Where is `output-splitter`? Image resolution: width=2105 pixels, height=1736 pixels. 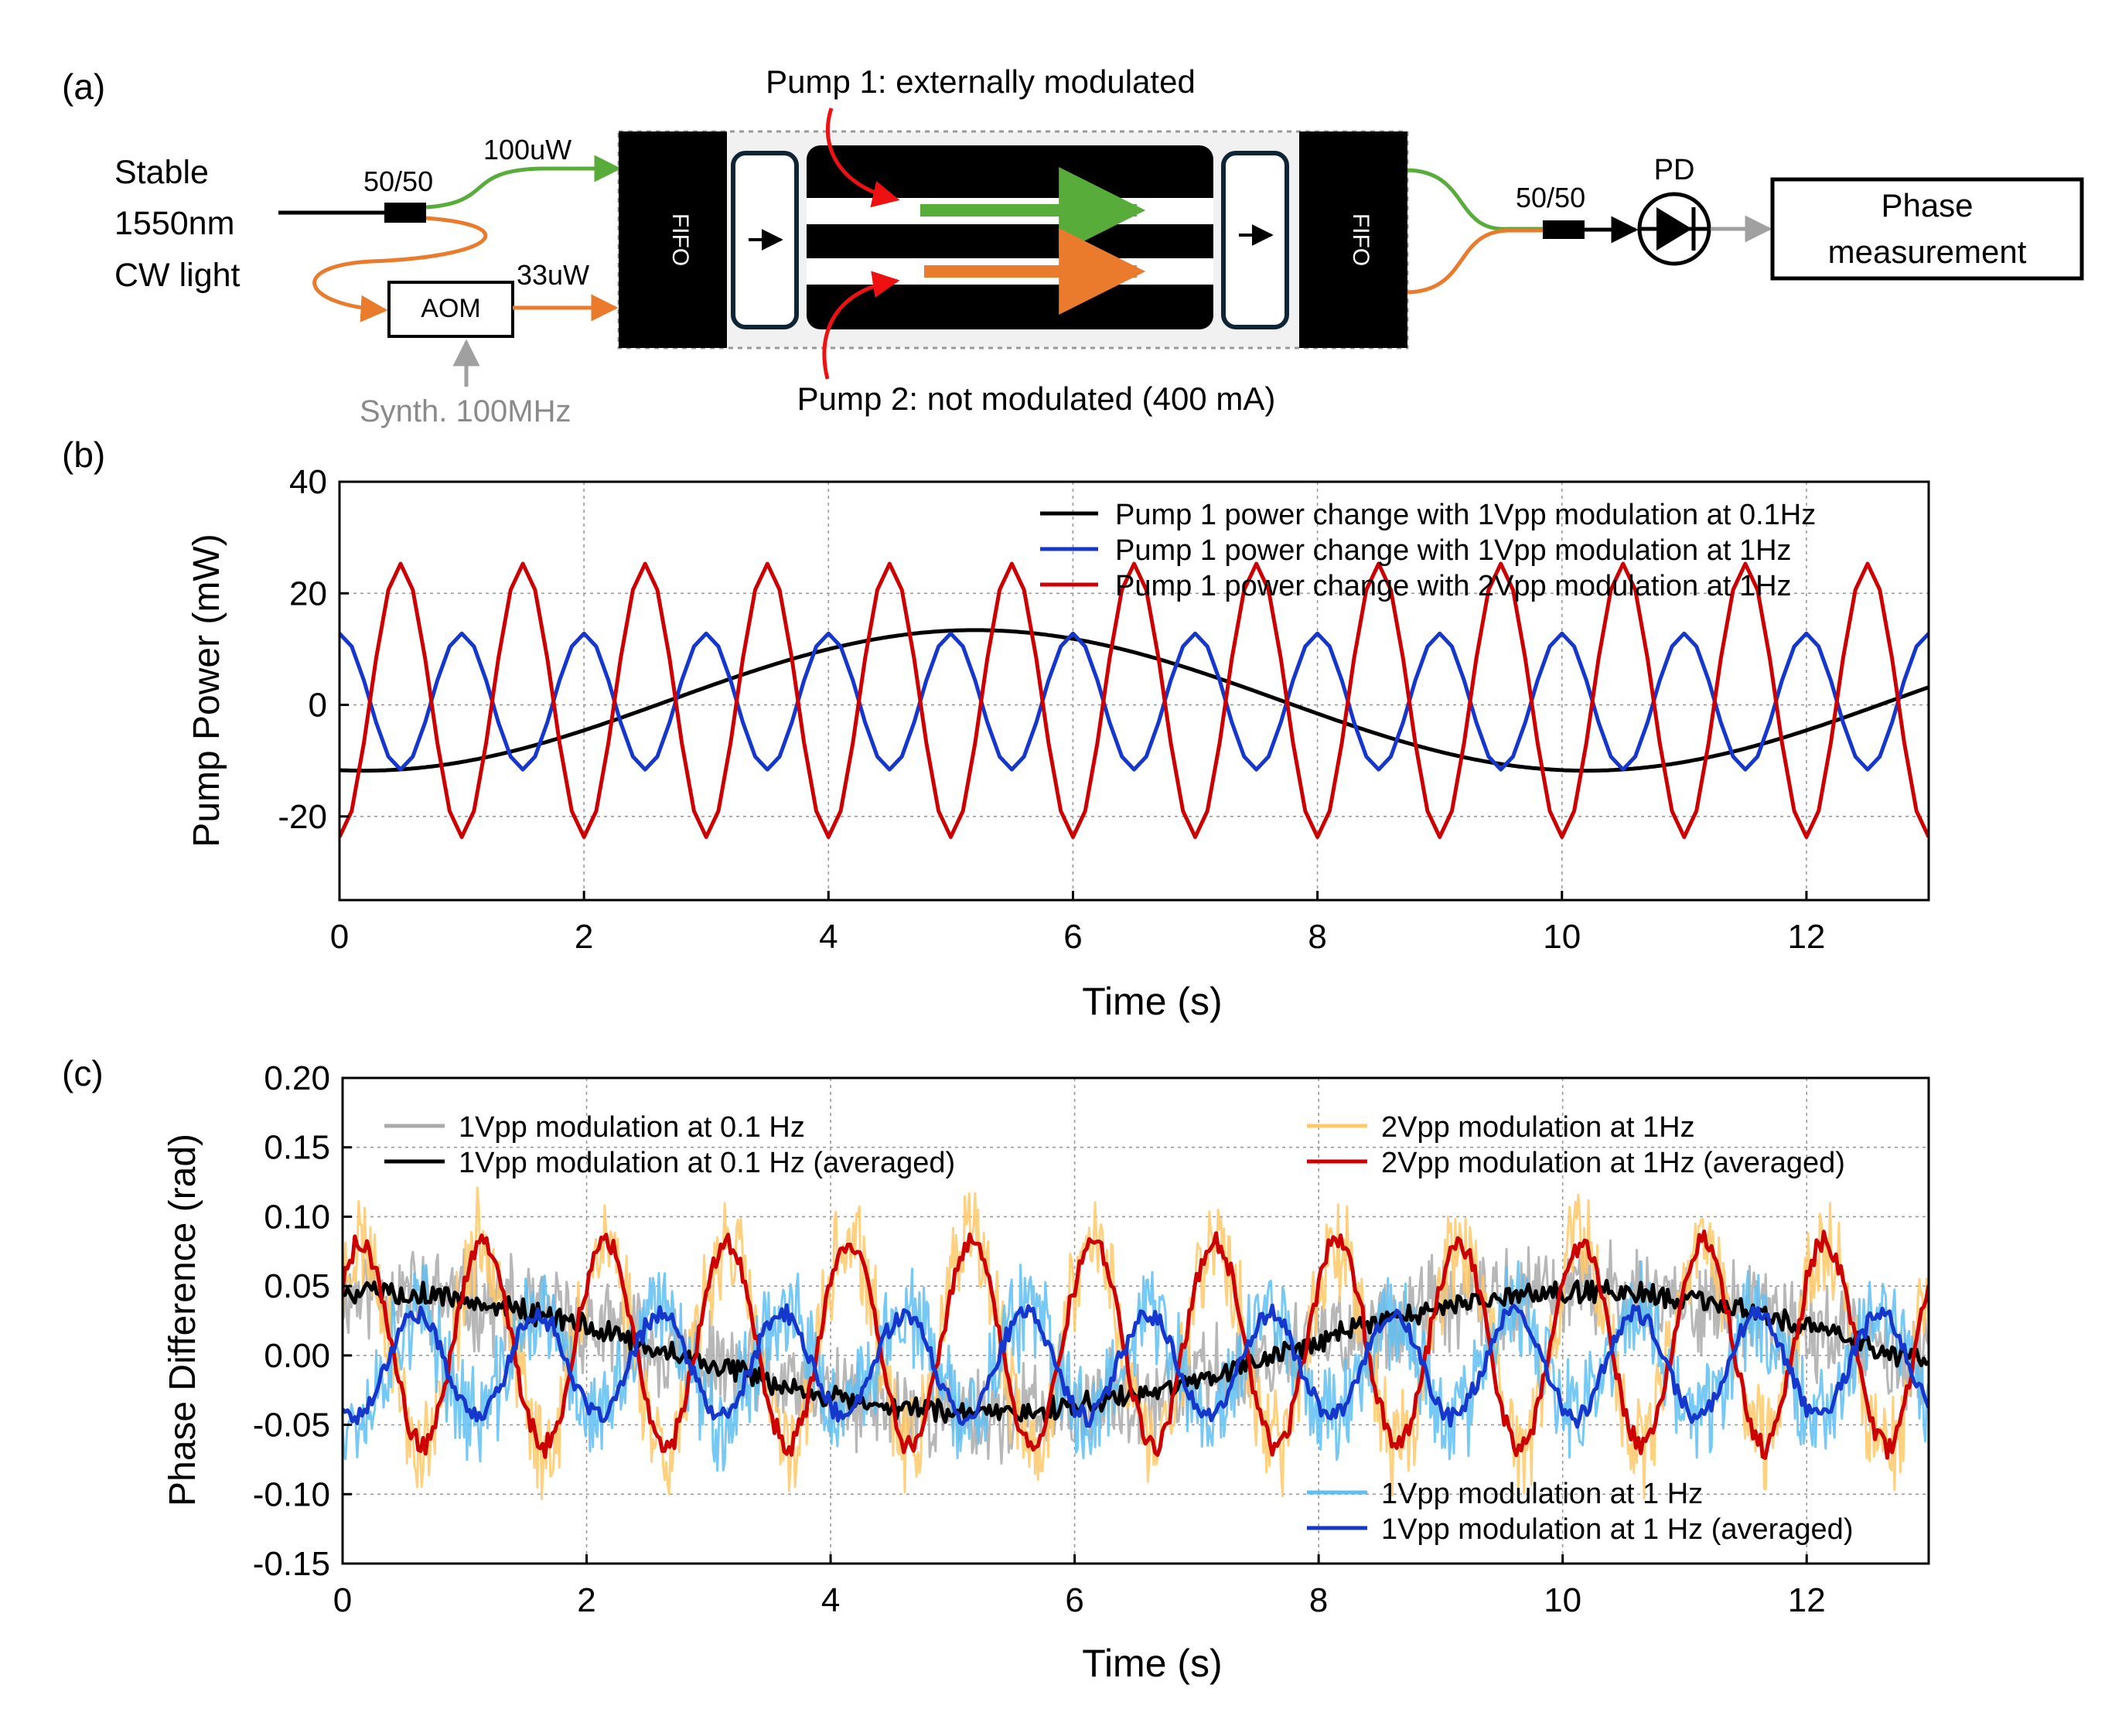 output-splitter is located at coordinates (1564, 229).